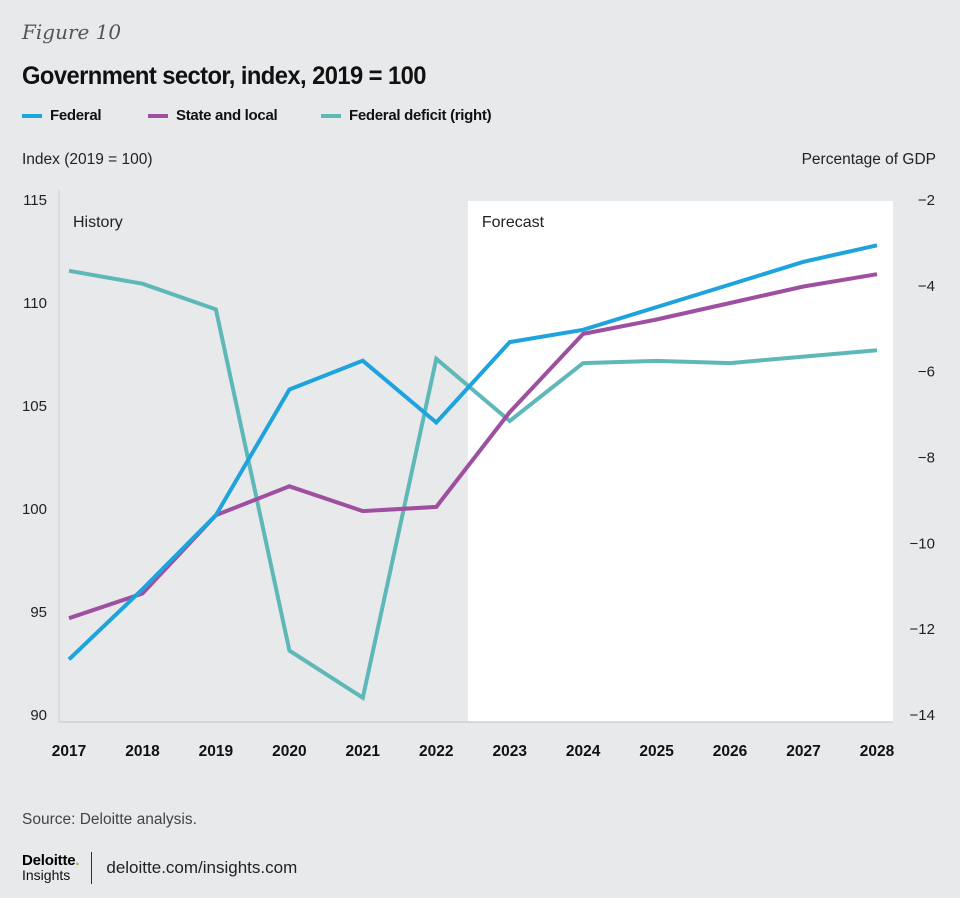 Image resolution: width=960 pixels, height=898 pixels. What do you see at coordinates (98, 222) in the screenshot?
I see `history-label: History` at bounding box center [98, 222].